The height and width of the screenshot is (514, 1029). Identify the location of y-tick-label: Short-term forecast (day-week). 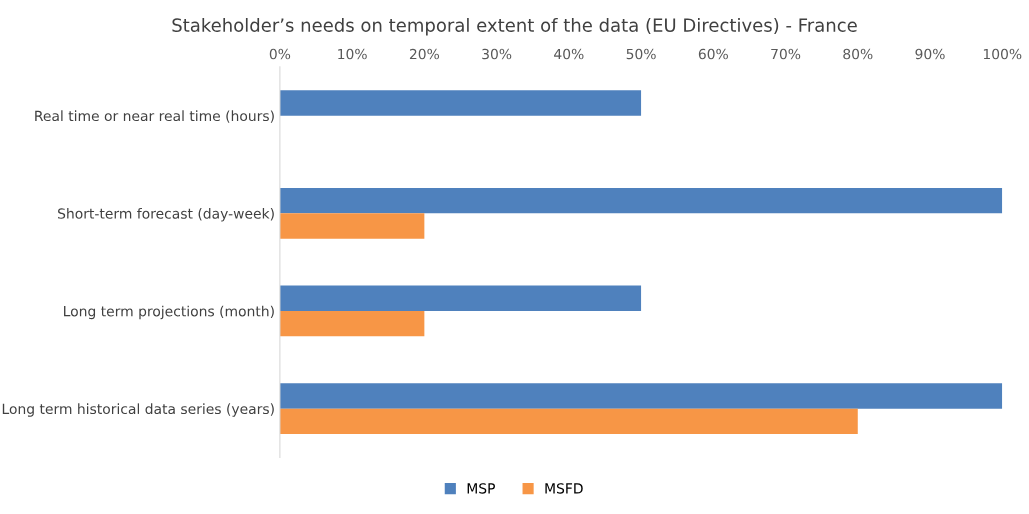
(166, 215).